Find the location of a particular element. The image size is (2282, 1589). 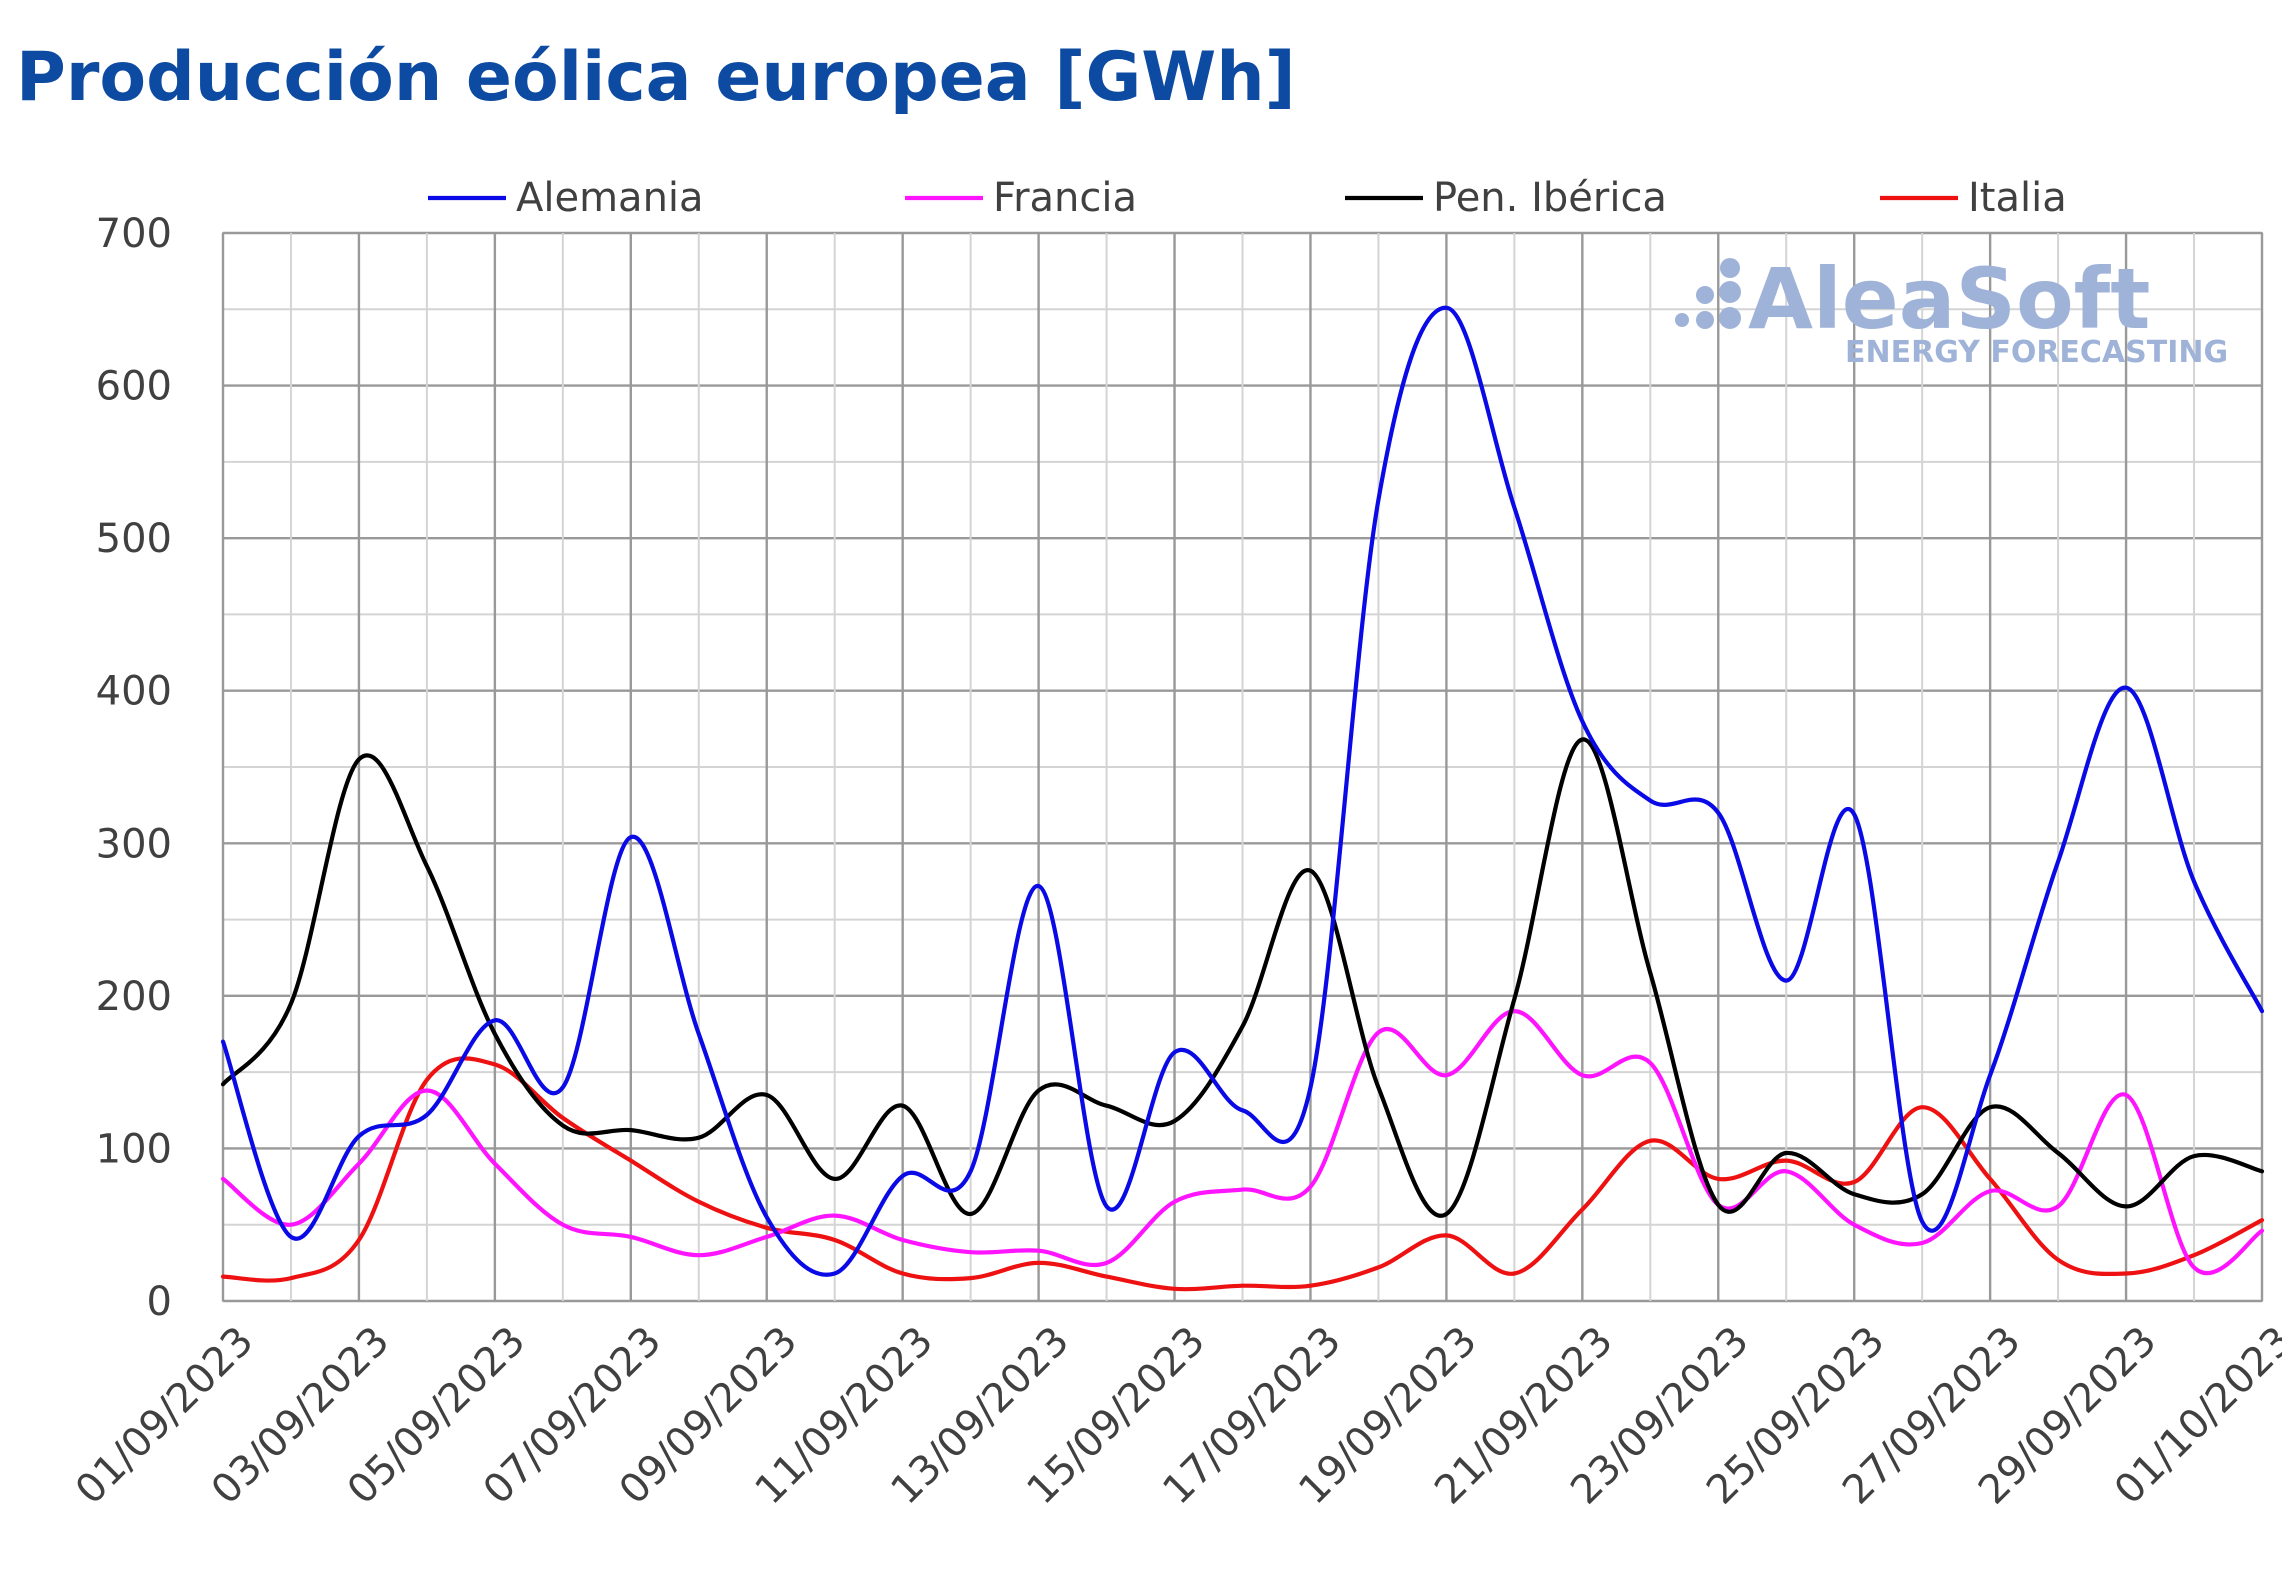

aleasoft-logo-icon is located at coordinates (1708, 293).